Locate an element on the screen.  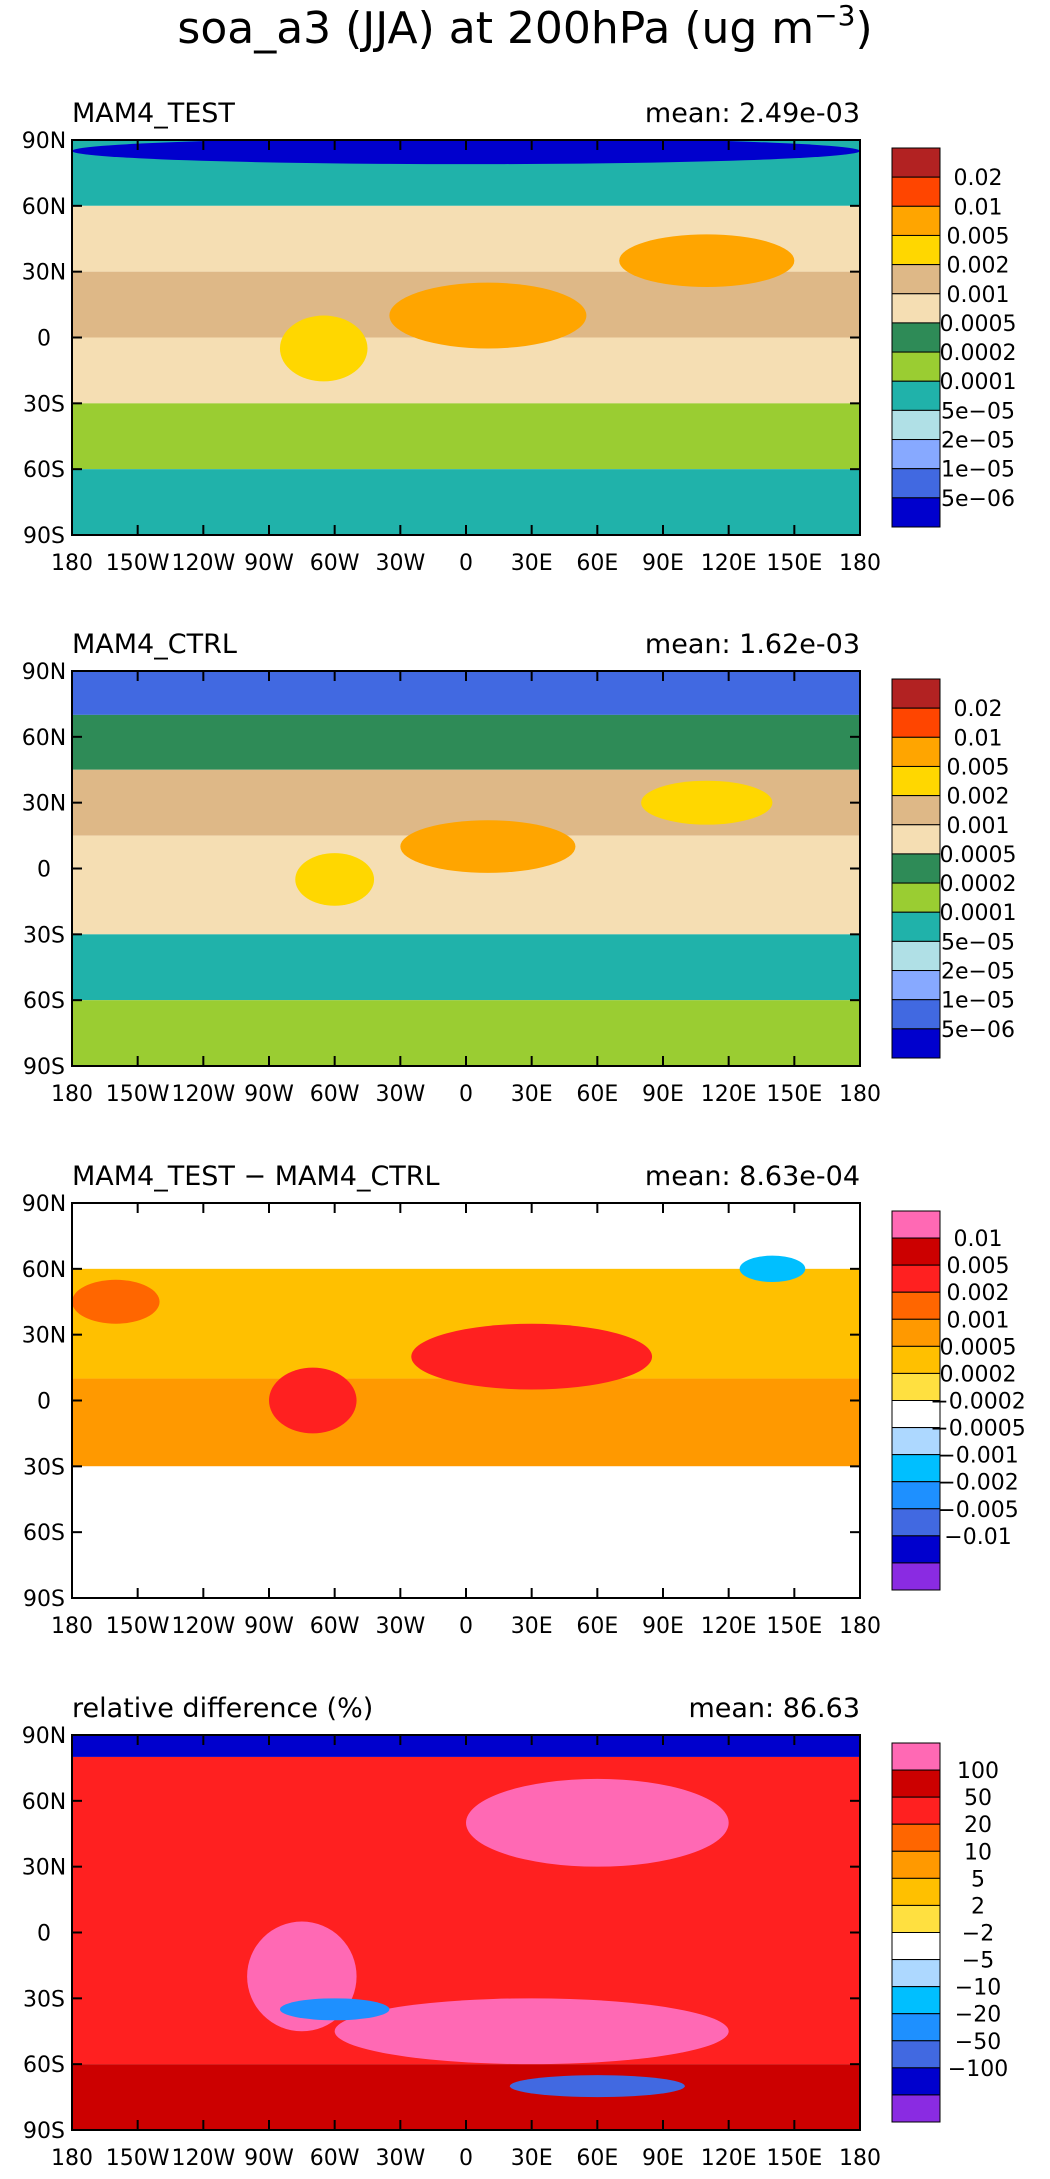
lon-label: 0 is located at coordinates (466, 2158).